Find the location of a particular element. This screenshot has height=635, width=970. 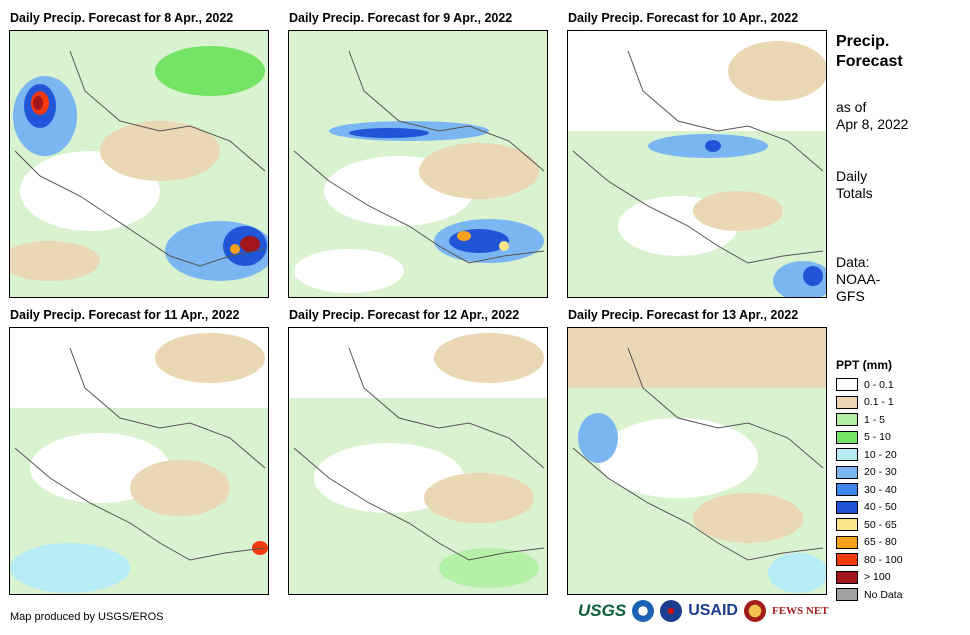

legend-label: 30 - 40 is located at coordinates (880, 489).